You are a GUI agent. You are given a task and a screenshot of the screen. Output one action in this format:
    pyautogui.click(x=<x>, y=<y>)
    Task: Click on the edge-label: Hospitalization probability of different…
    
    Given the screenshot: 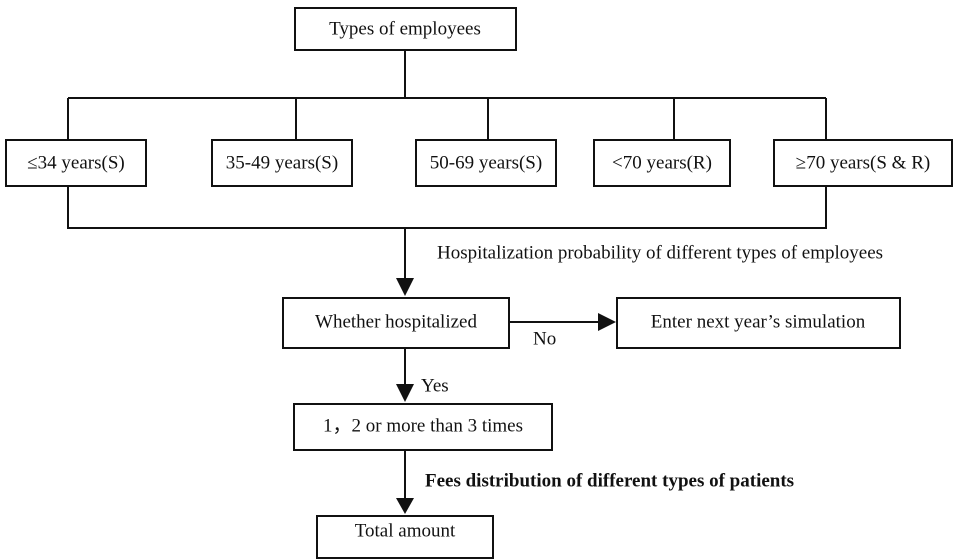 What is the action you would take?
    pyautogui.click(x=660, y=252)
    